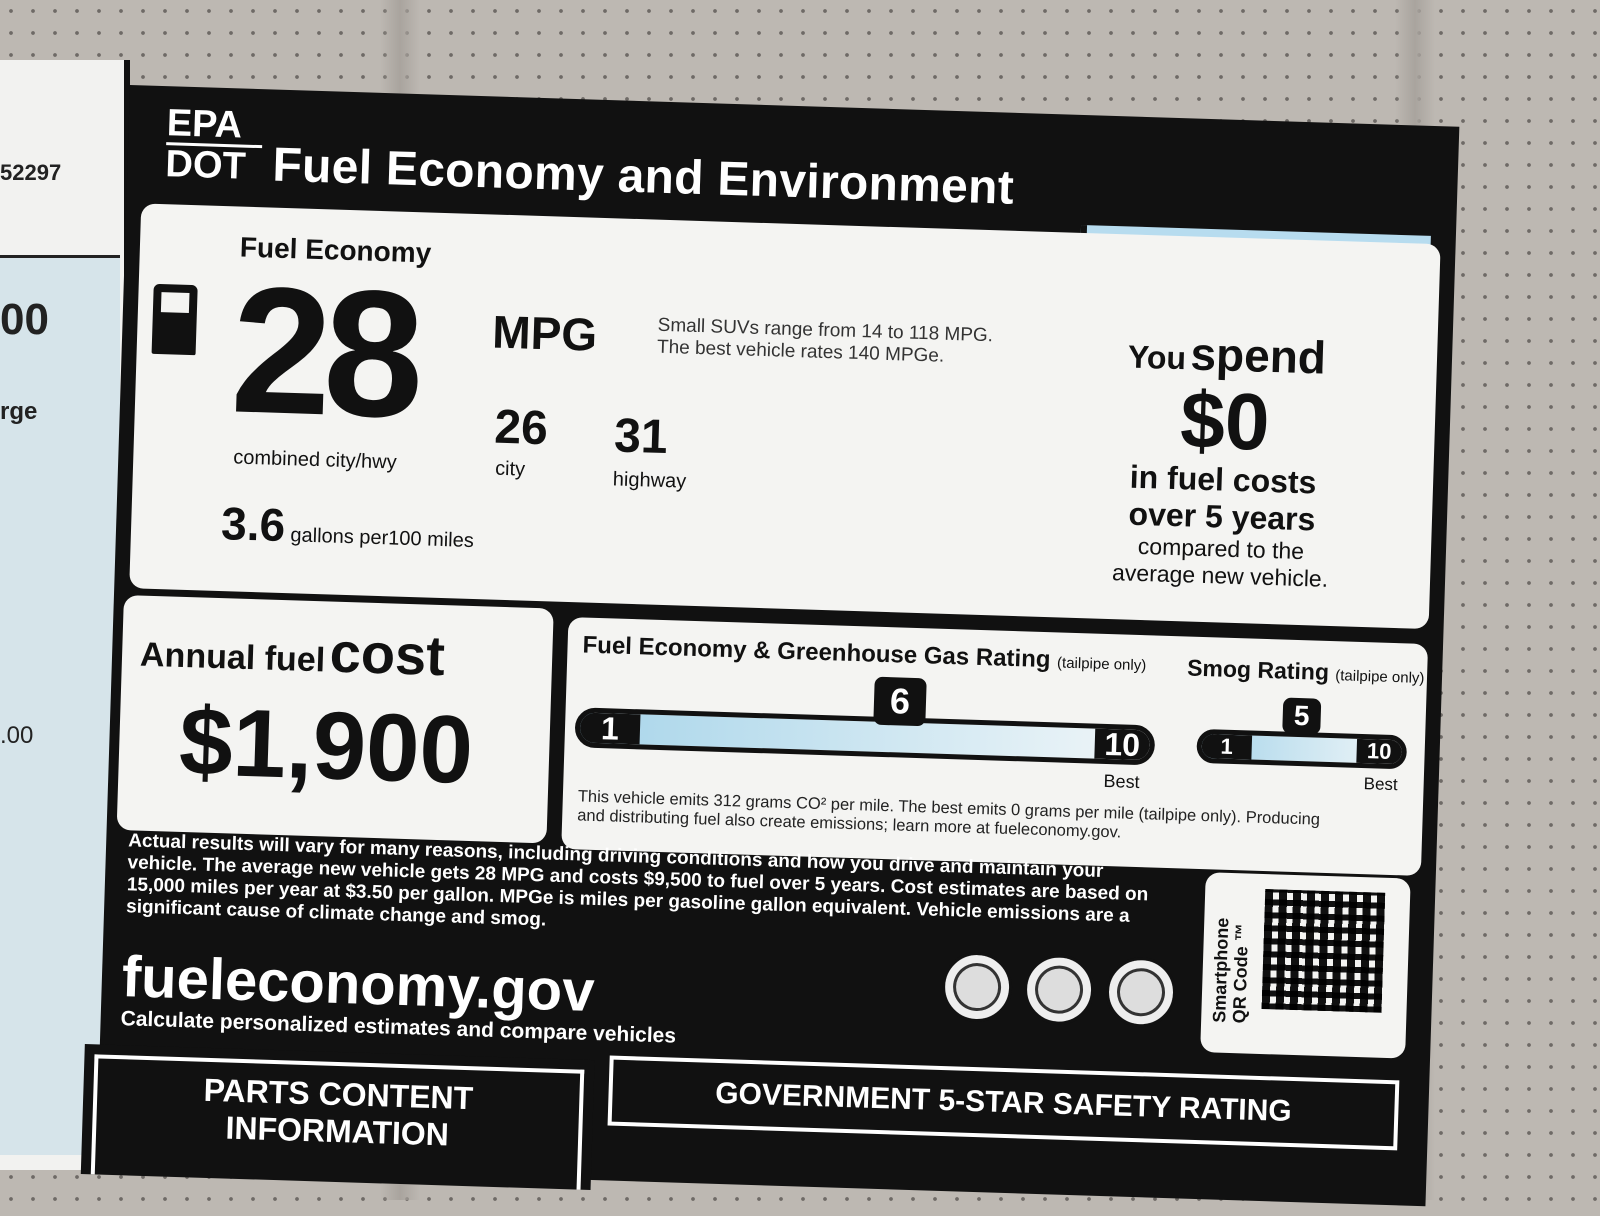 This screenshot has height=1216, width=1600. What do you see at coordinates (1225, 421) in the screenshot?
I see `savings-amount: $0` at bounding box center [1225, 421].